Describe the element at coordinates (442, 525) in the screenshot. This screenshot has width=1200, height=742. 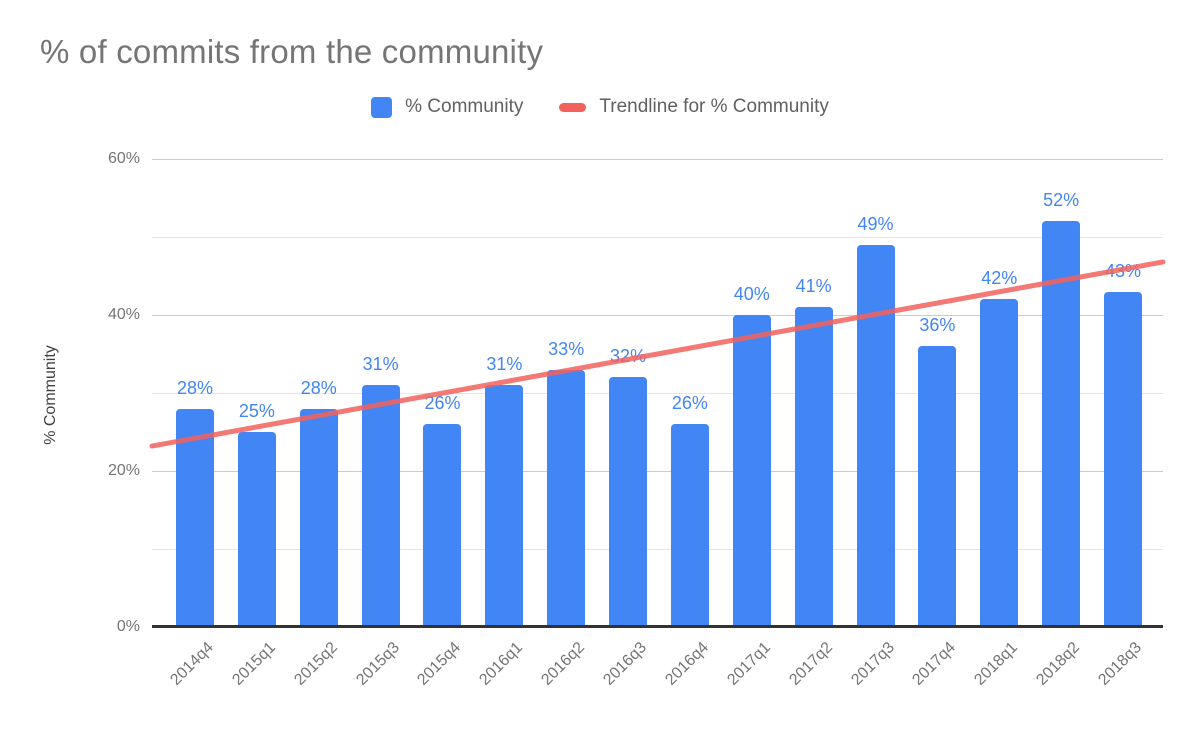
I see `bar-2015q4` at that location.